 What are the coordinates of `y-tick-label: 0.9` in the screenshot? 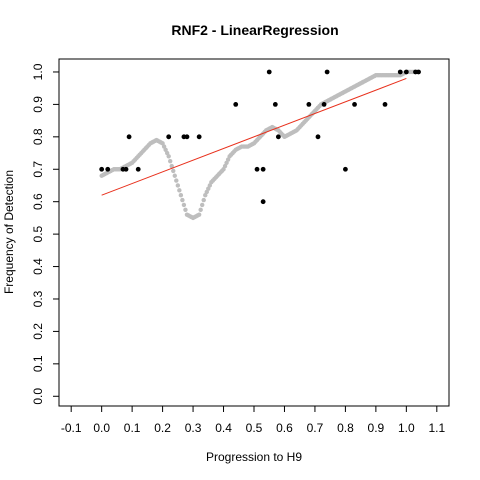 It's located at (38, 104).